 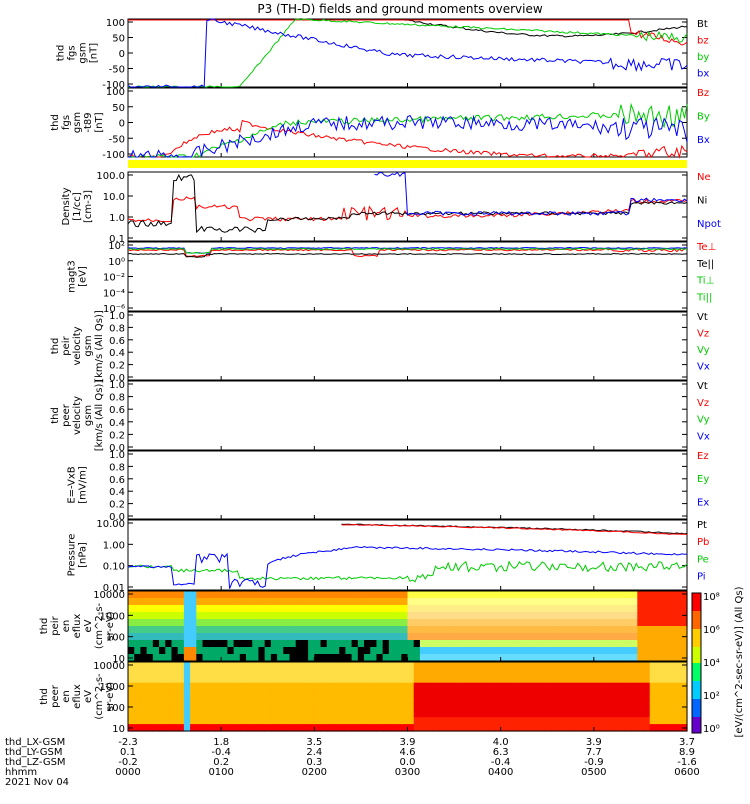 I want to click on ytick-label: 0.6, so click(x=117, y=341).